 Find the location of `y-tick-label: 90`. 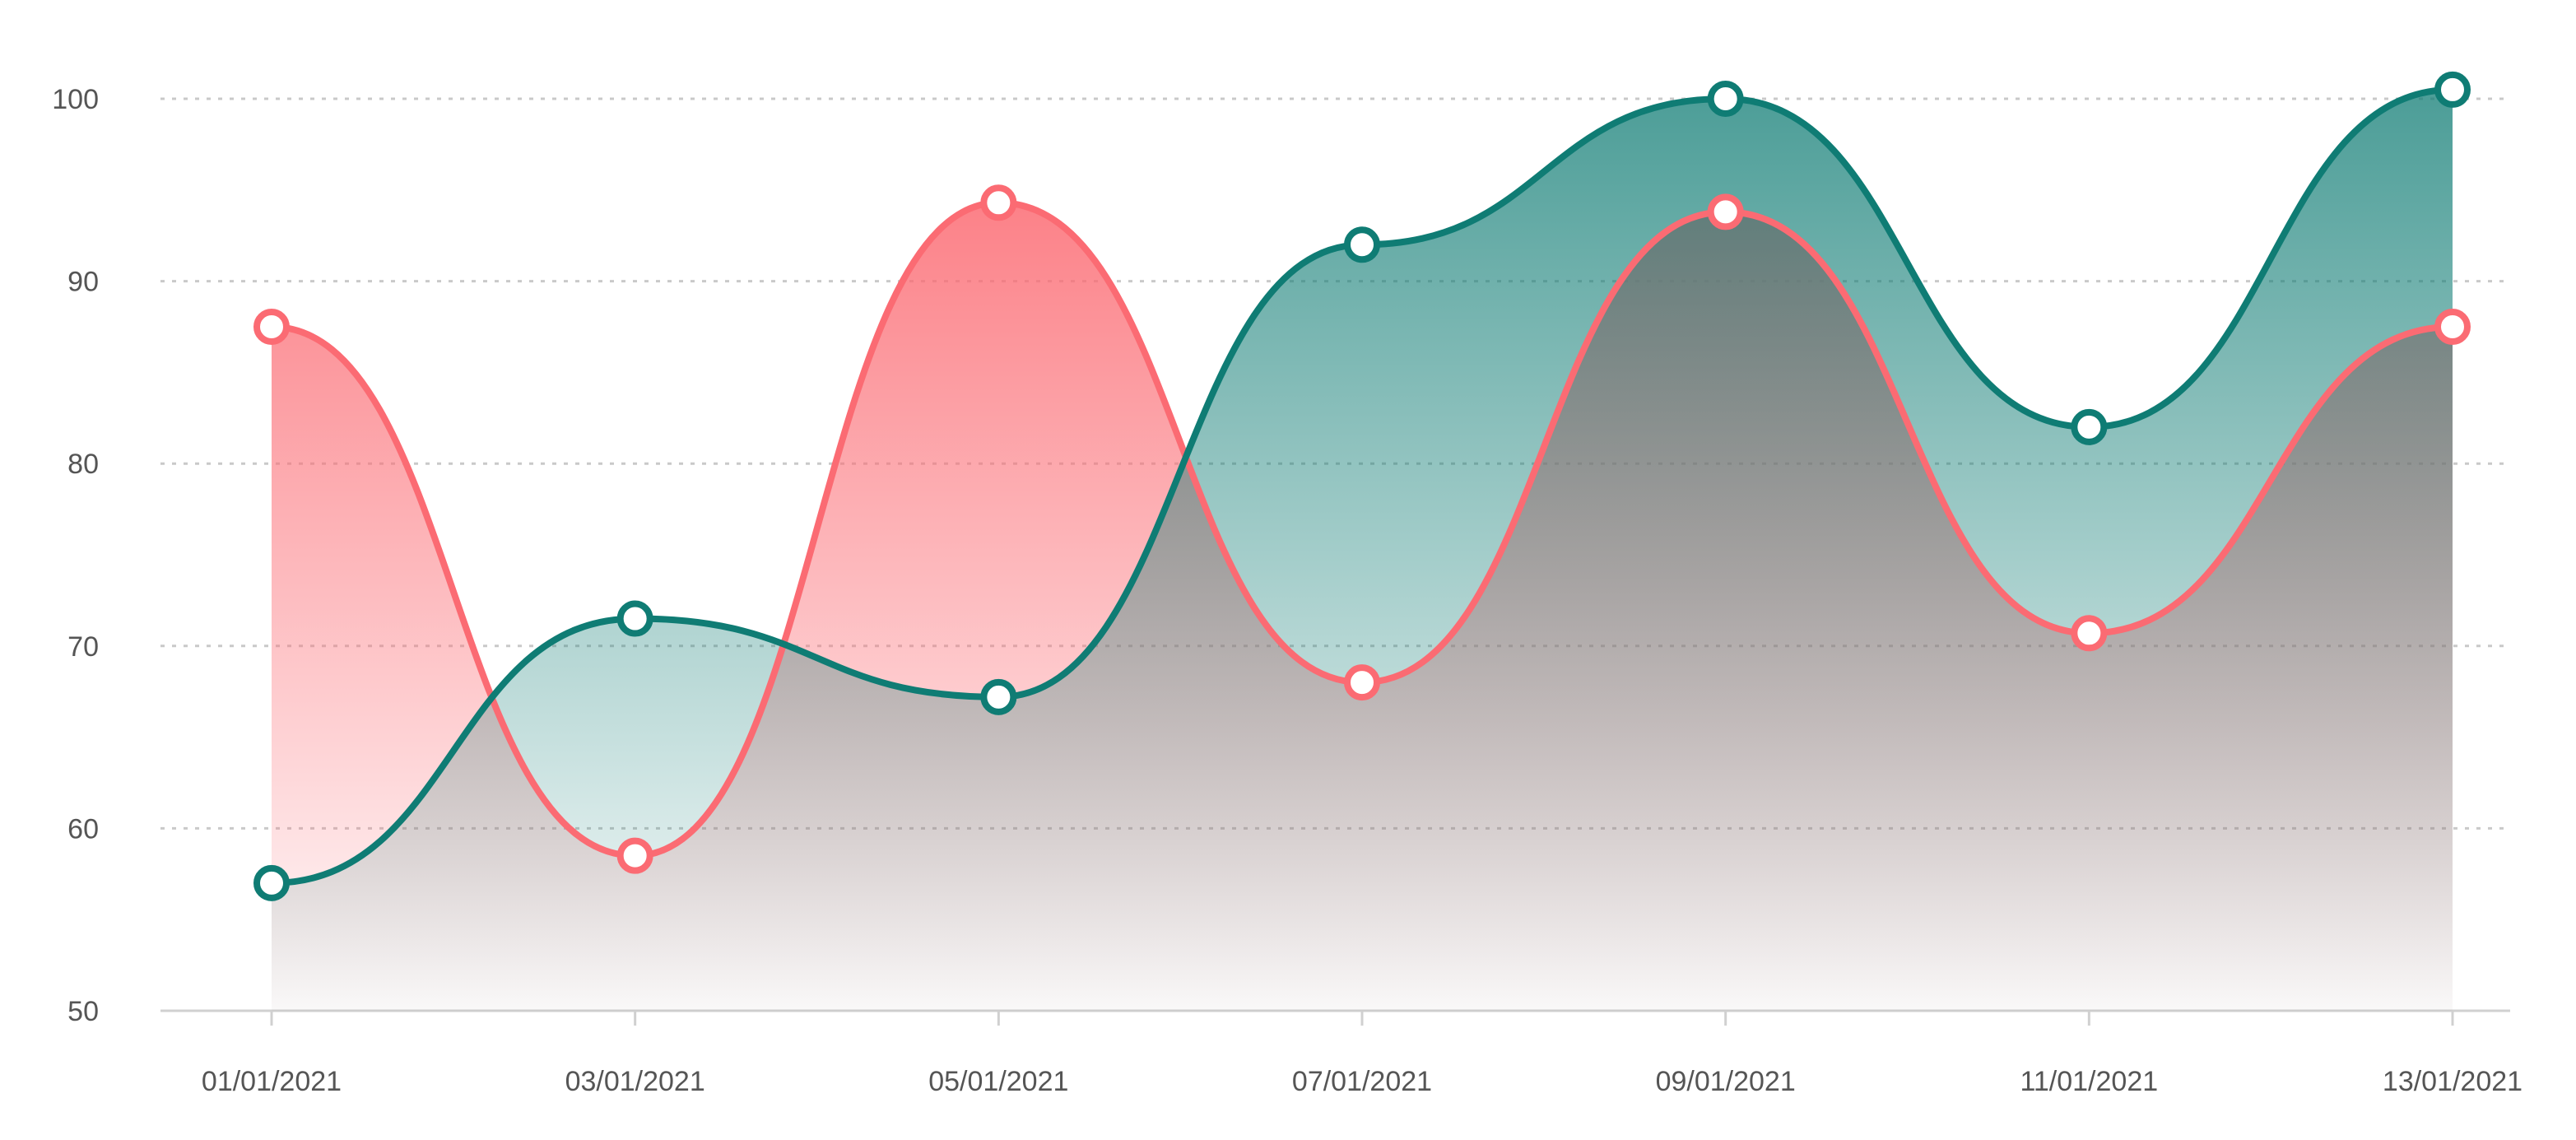

y-tick-label: 90 is located at coordinates (83, 282).